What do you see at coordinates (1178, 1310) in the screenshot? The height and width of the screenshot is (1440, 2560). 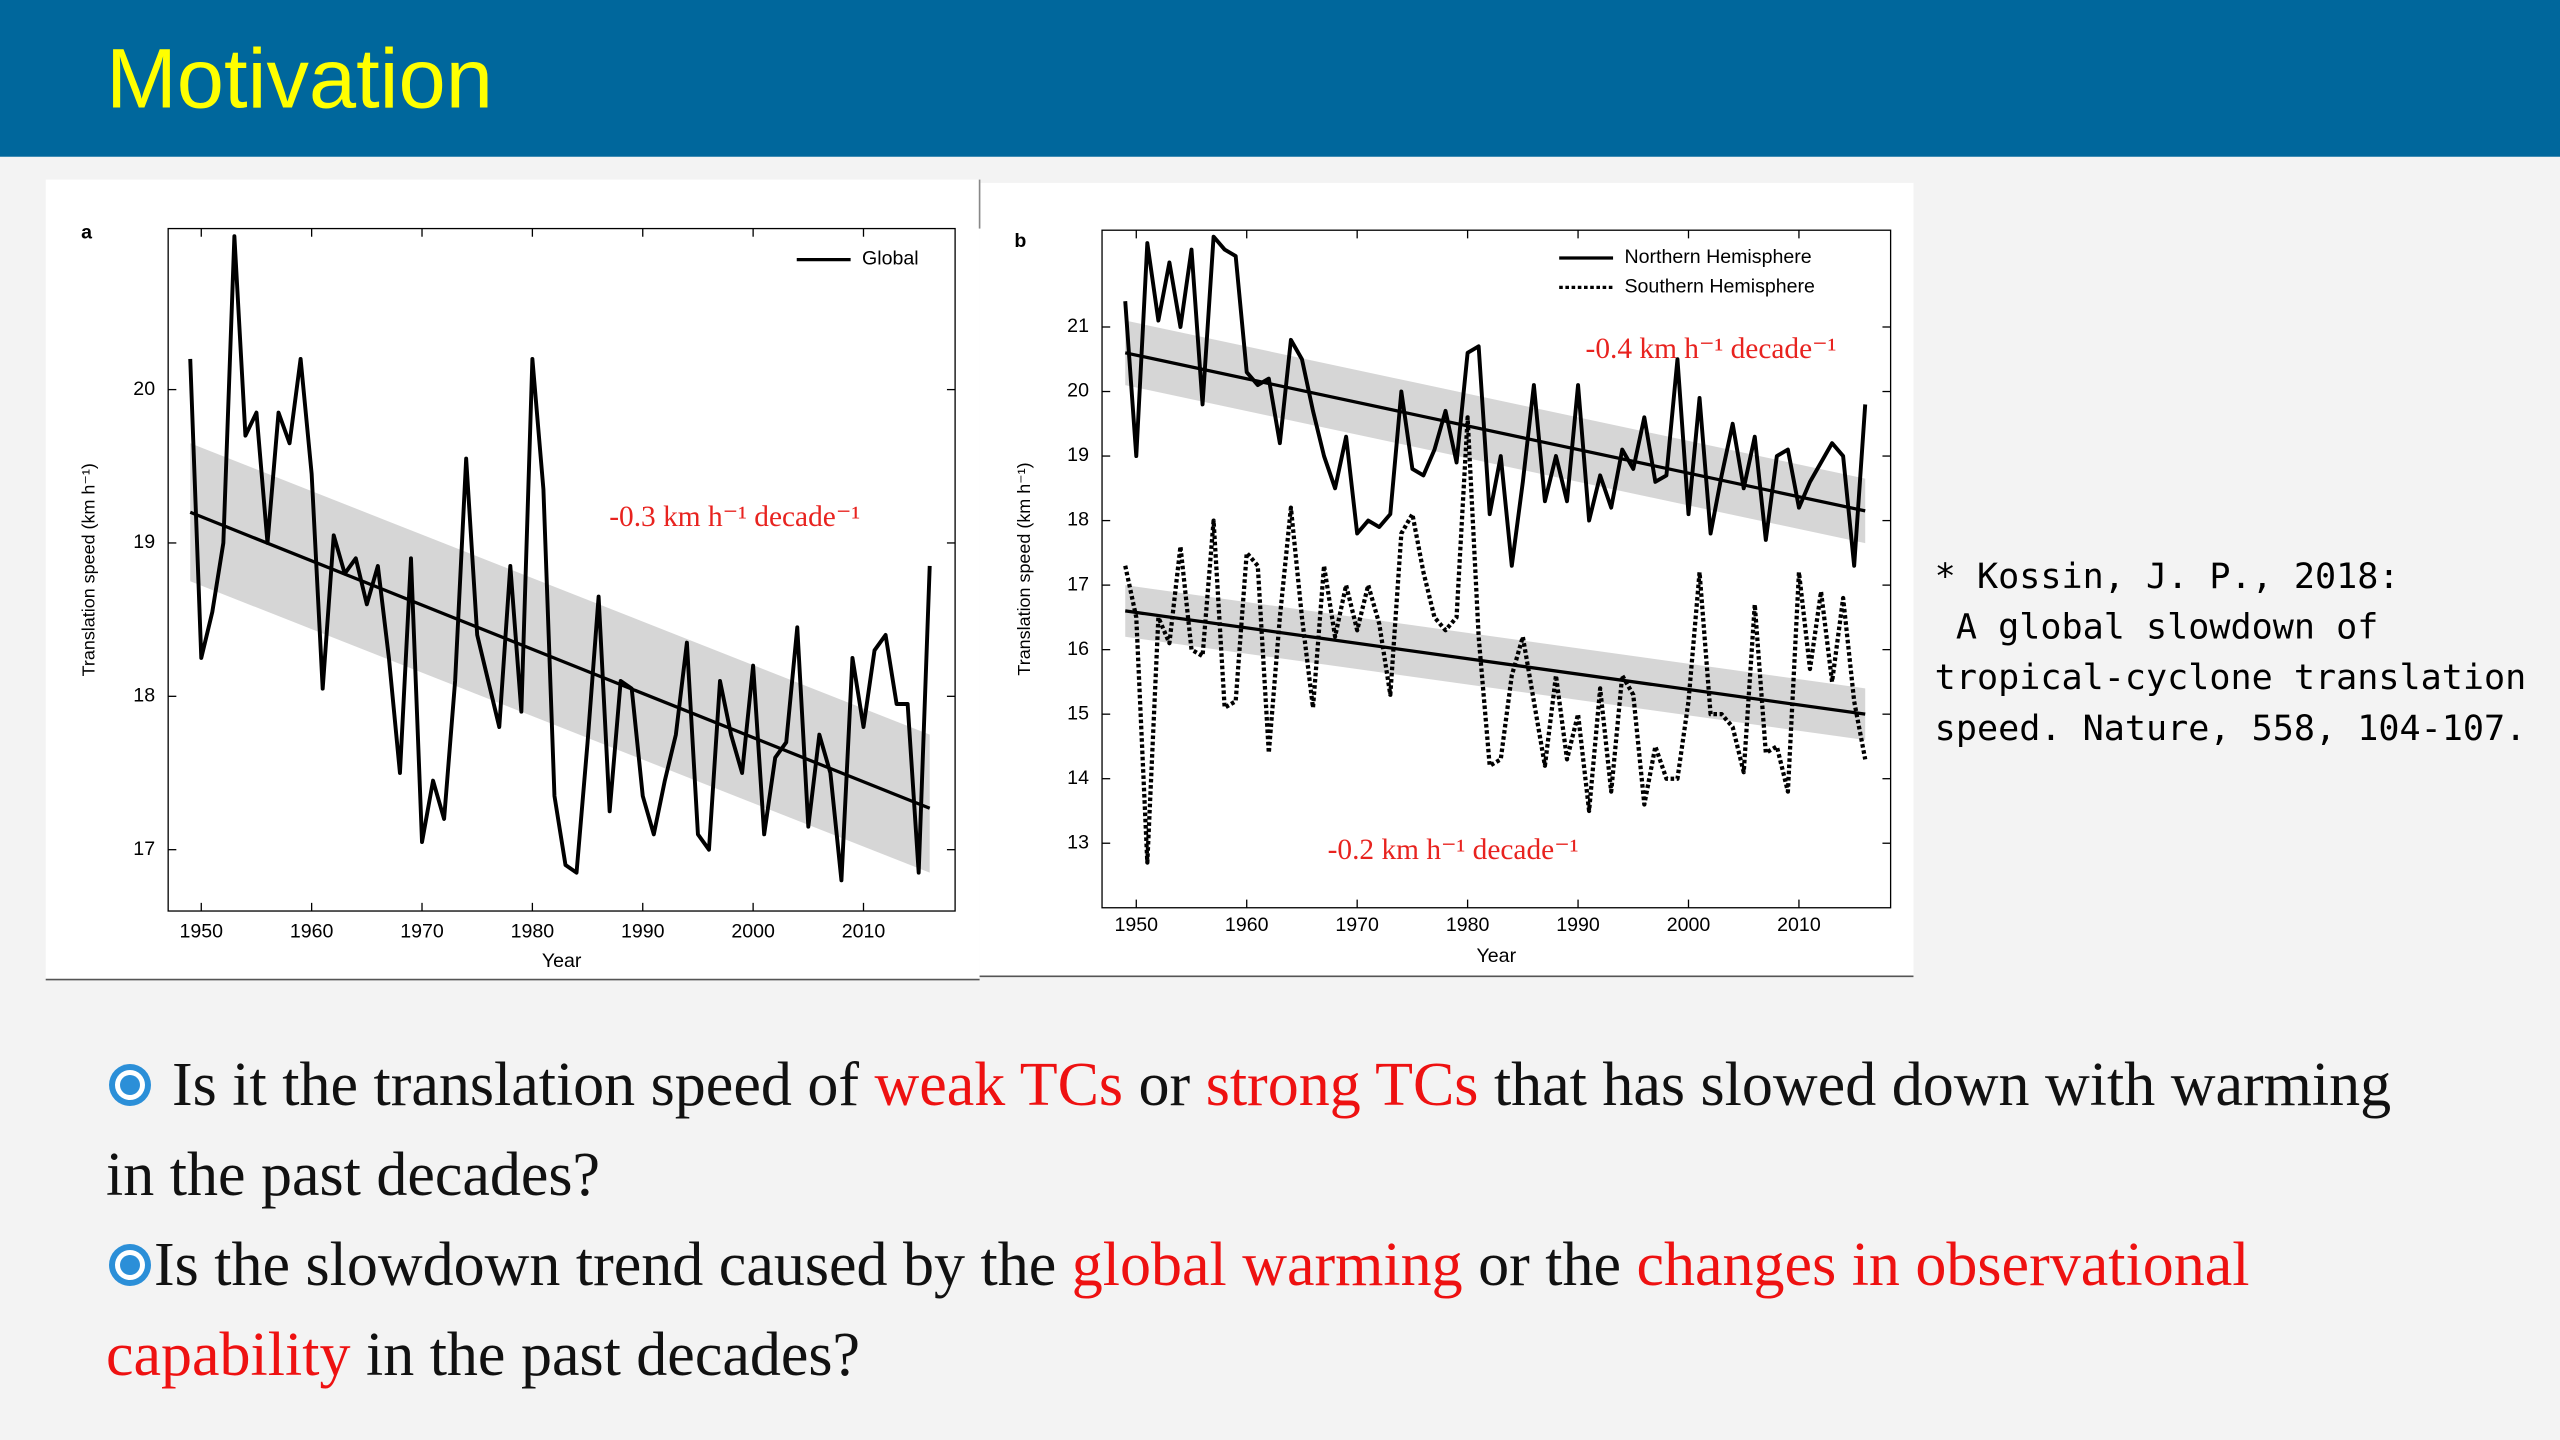 I see `emphasis-text: changes in observational capability` at bounding box center [1178, 1310].